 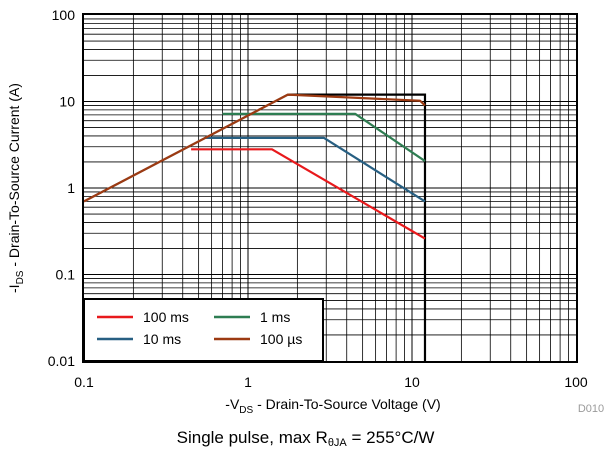 I want to click on legend-label: 1 ms, so click(x=275, y=317).